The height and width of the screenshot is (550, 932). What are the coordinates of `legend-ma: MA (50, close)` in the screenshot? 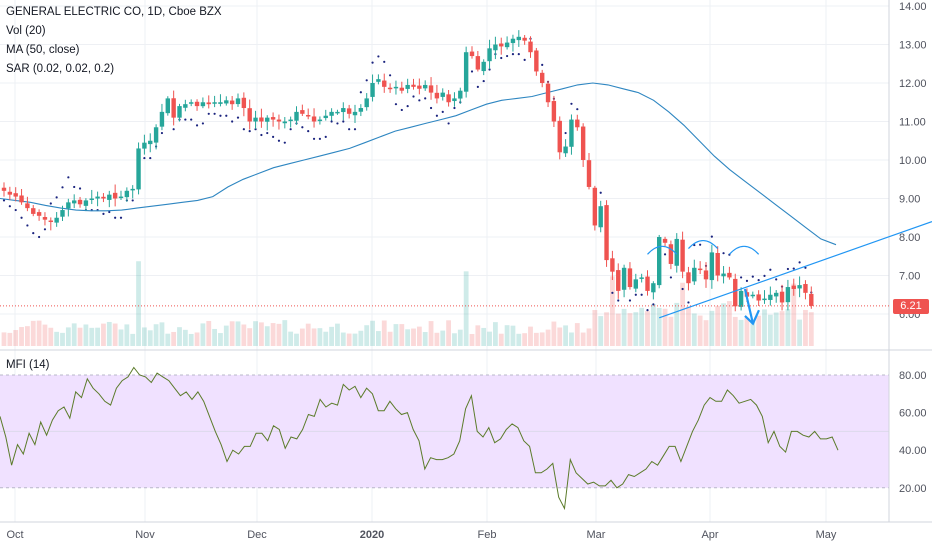 It's located at (43, 50).